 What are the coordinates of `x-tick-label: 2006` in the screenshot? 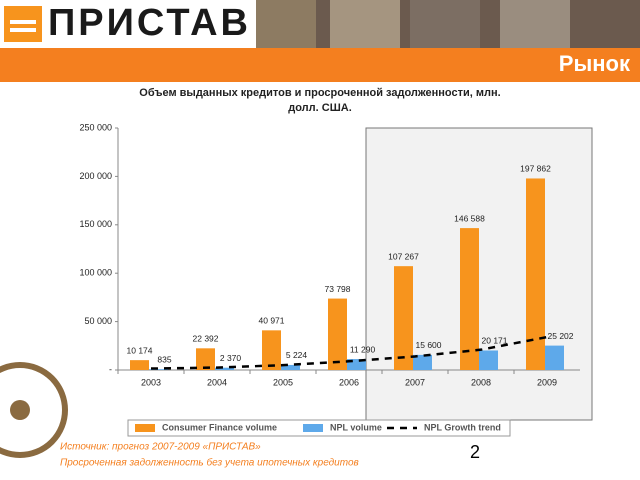 It's located at (349, 382).